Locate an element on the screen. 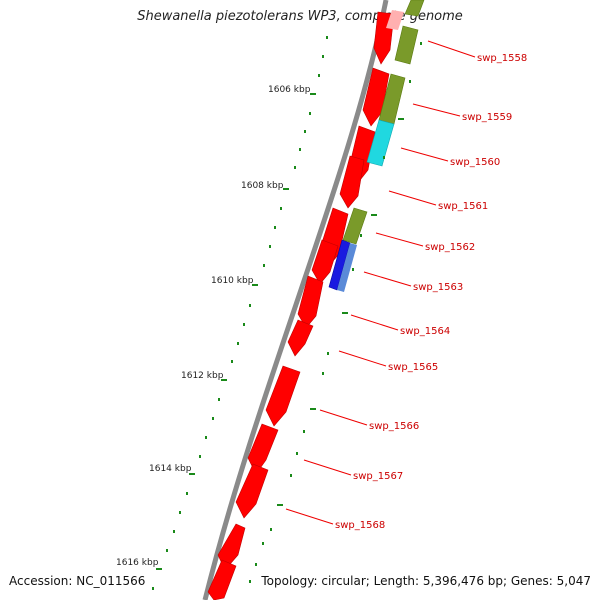 This screenshot has height=600, width=600. kbp-label: 1612 kbp is located at coordinates (202, 376).